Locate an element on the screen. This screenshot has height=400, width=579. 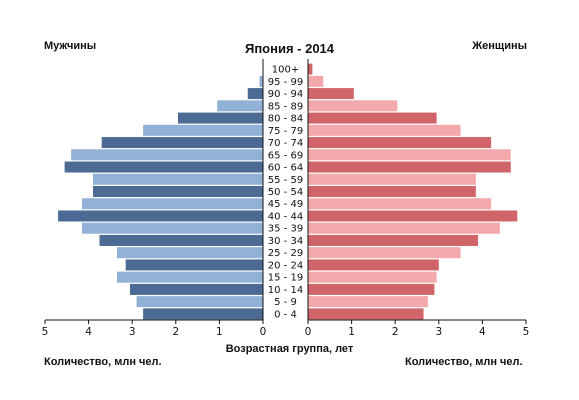
x-tick-label-left: 5 is located at coordinates (45, 332).